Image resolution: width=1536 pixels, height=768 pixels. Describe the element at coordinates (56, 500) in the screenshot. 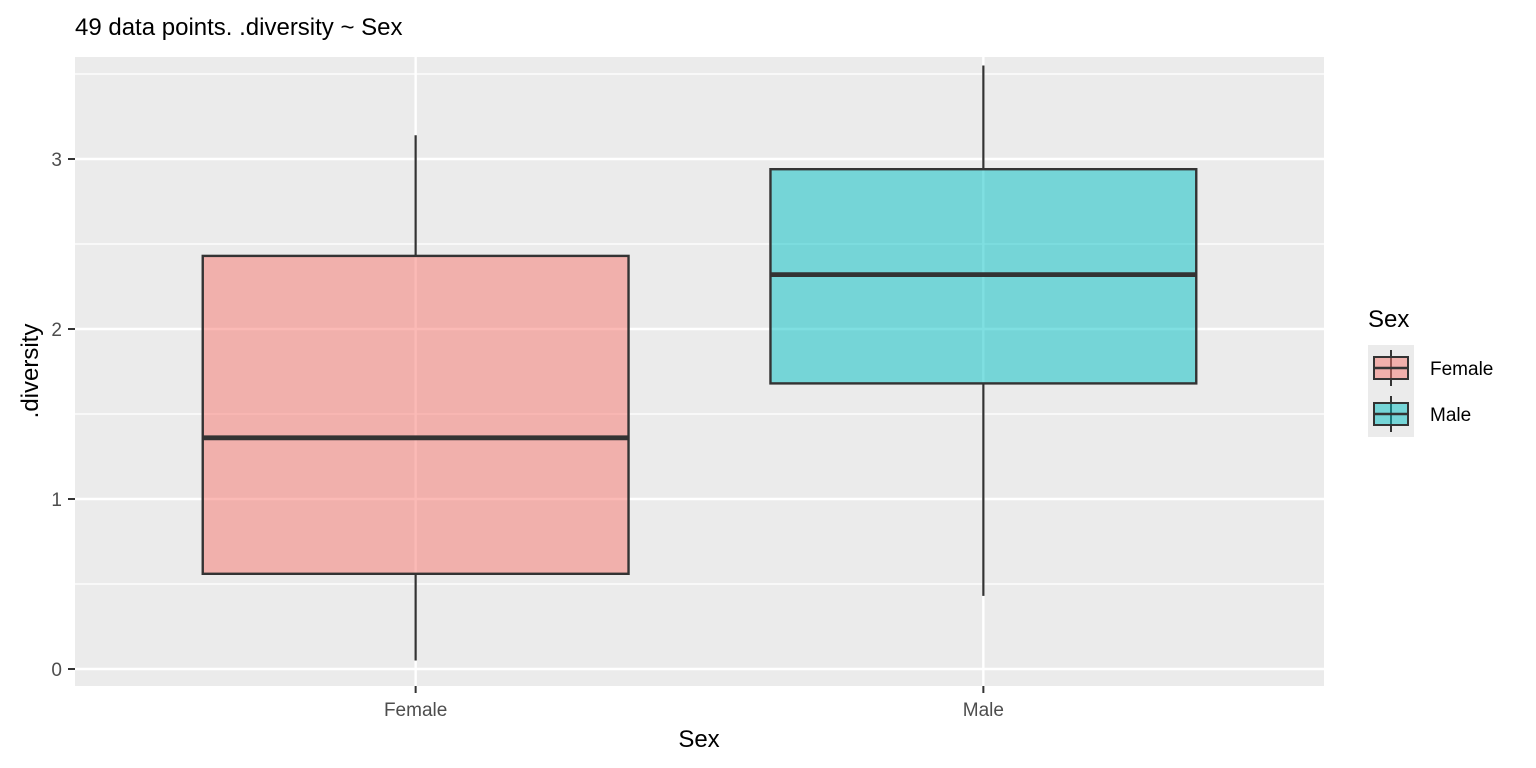

I see `y-tick-label: 1` at that location.